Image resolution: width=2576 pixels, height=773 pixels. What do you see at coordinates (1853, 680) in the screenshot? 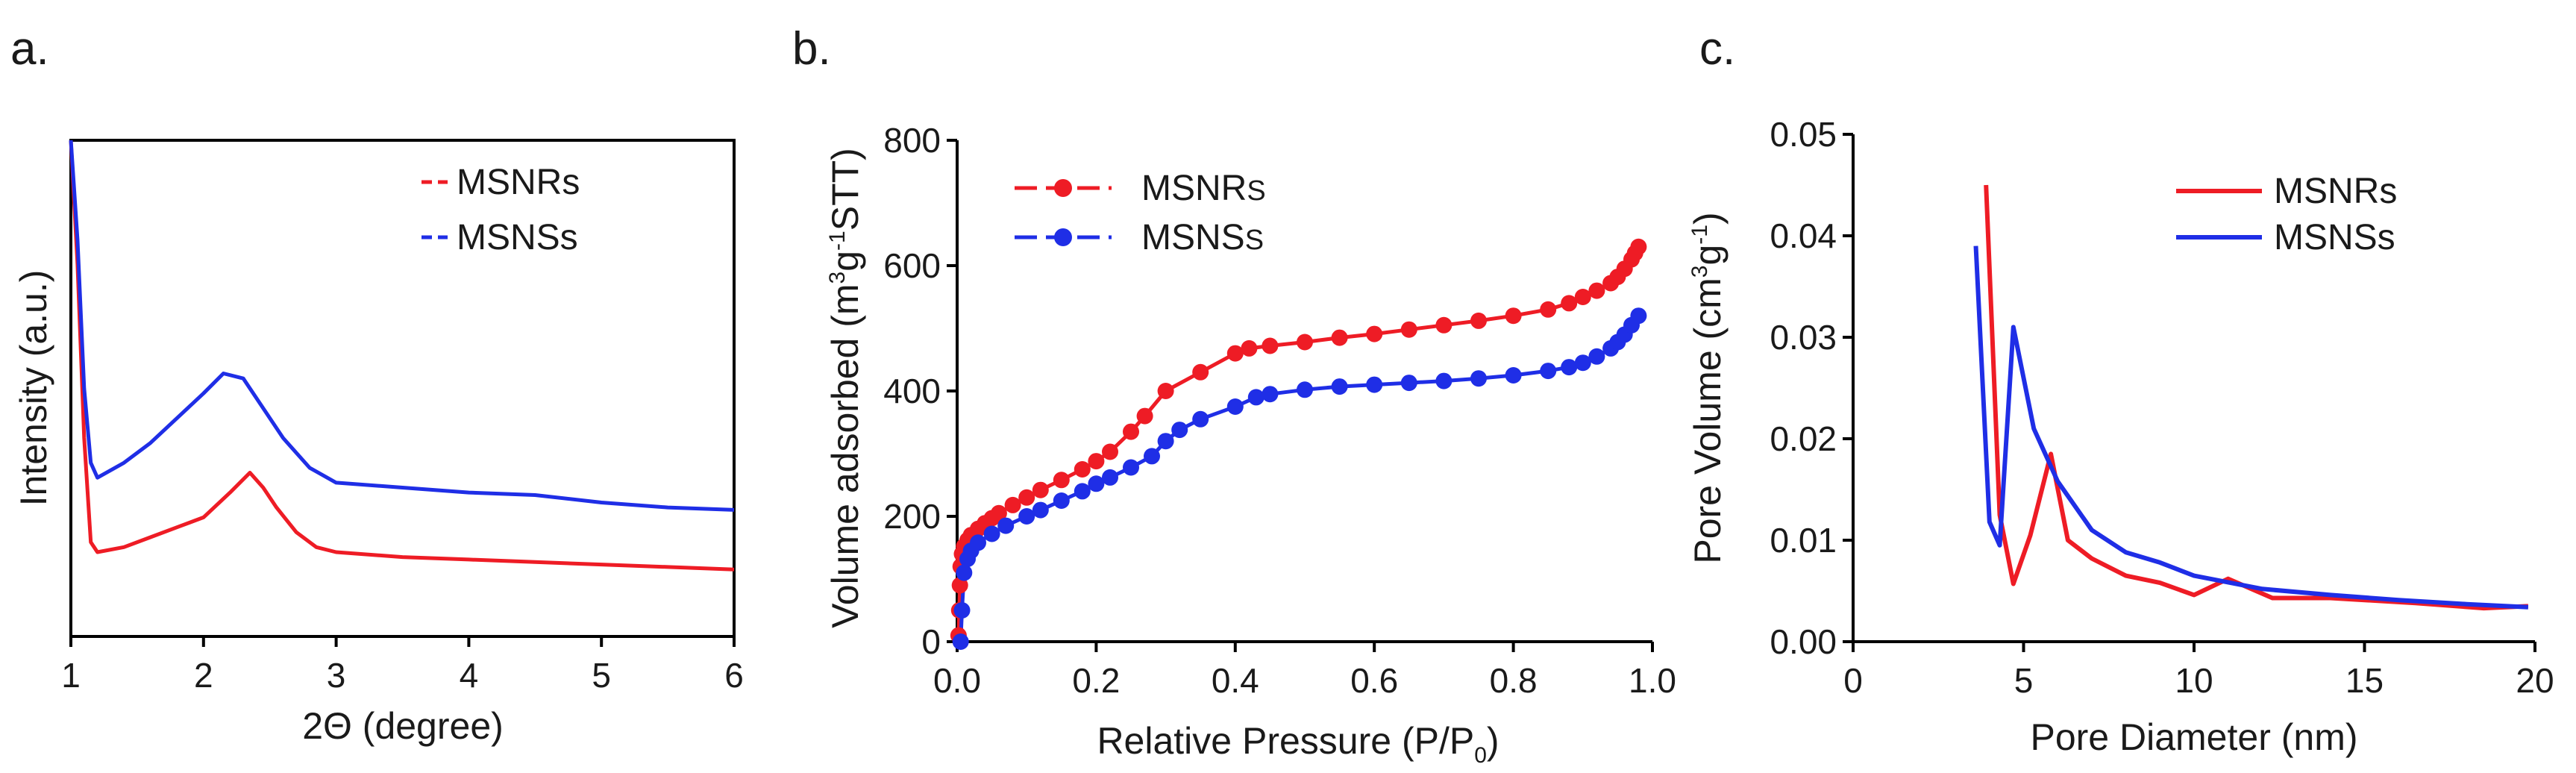
I see `x-tick-label: 0` at bounding box center [1853, 680].